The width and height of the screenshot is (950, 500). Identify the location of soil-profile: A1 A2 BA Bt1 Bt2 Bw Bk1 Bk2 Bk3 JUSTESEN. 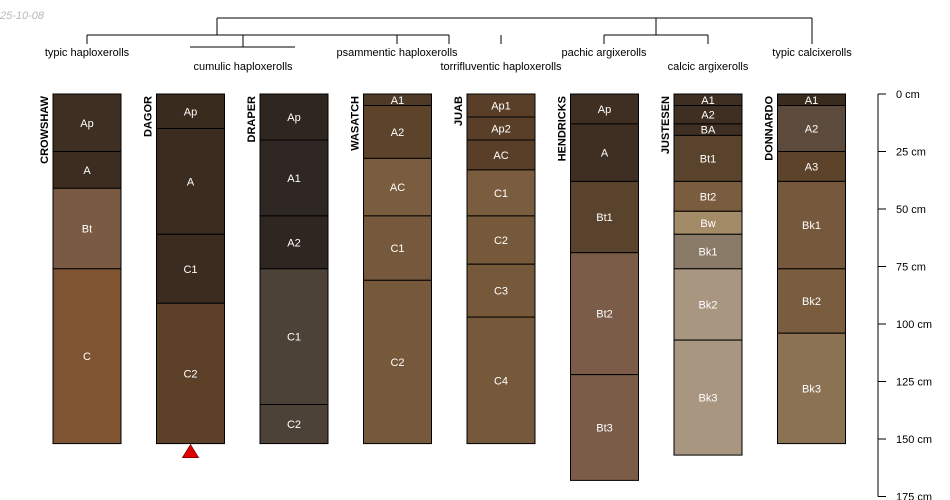
(701, 274).